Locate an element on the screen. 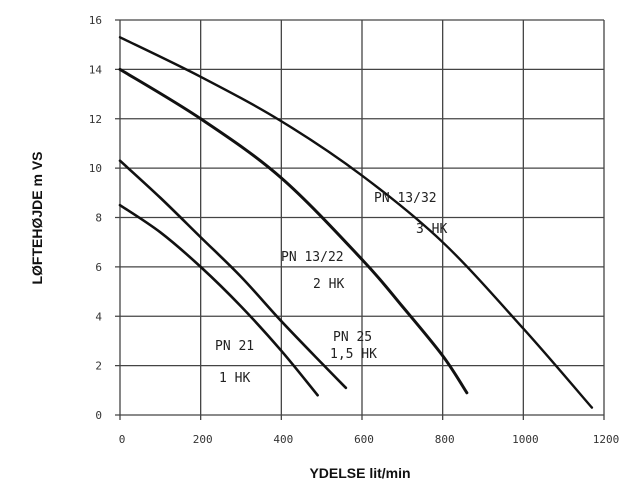 The width and height of the screenshot is (630, 491). x-tick-label: 800 is located at coordinates (445, 439).